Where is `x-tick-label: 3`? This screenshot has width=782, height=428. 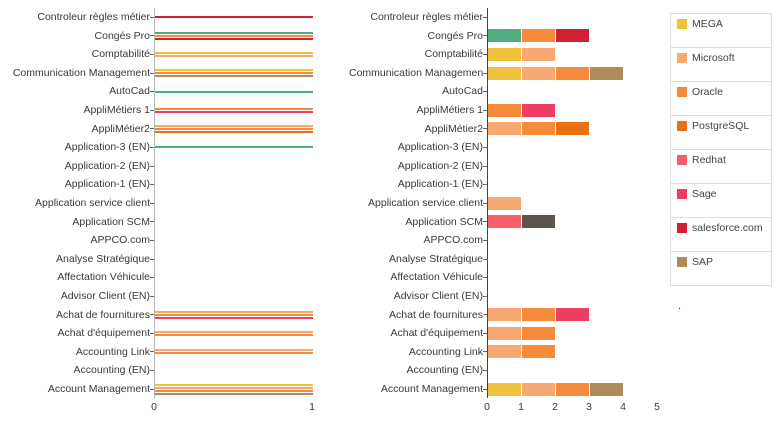 x-tick-label: 3 is located at coordinates (589, 407).